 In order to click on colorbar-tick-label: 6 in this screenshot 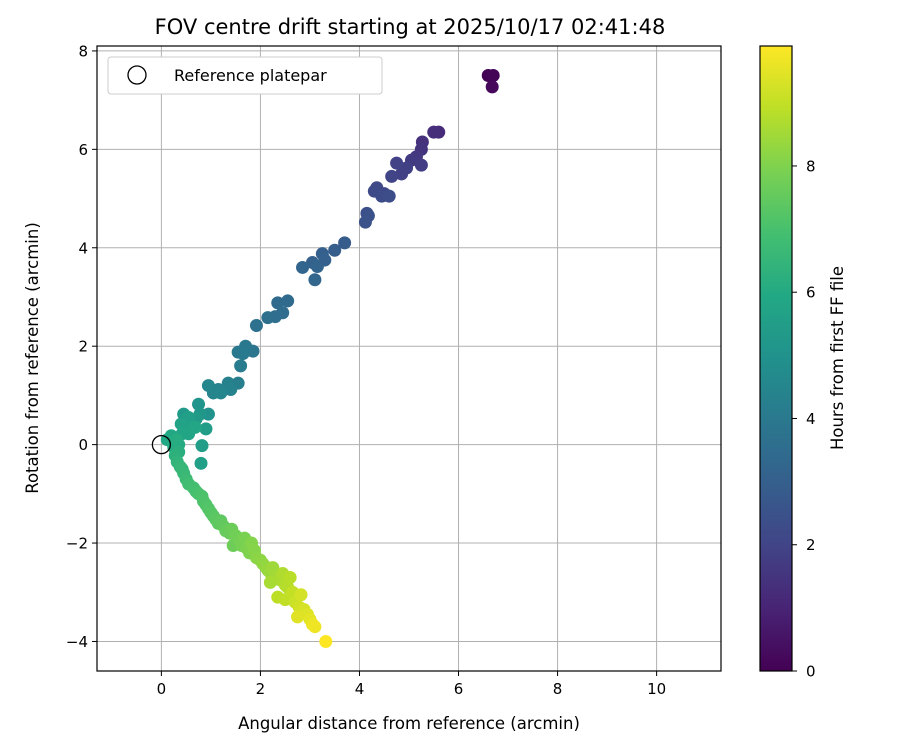, I will do `click(811, 293)`.